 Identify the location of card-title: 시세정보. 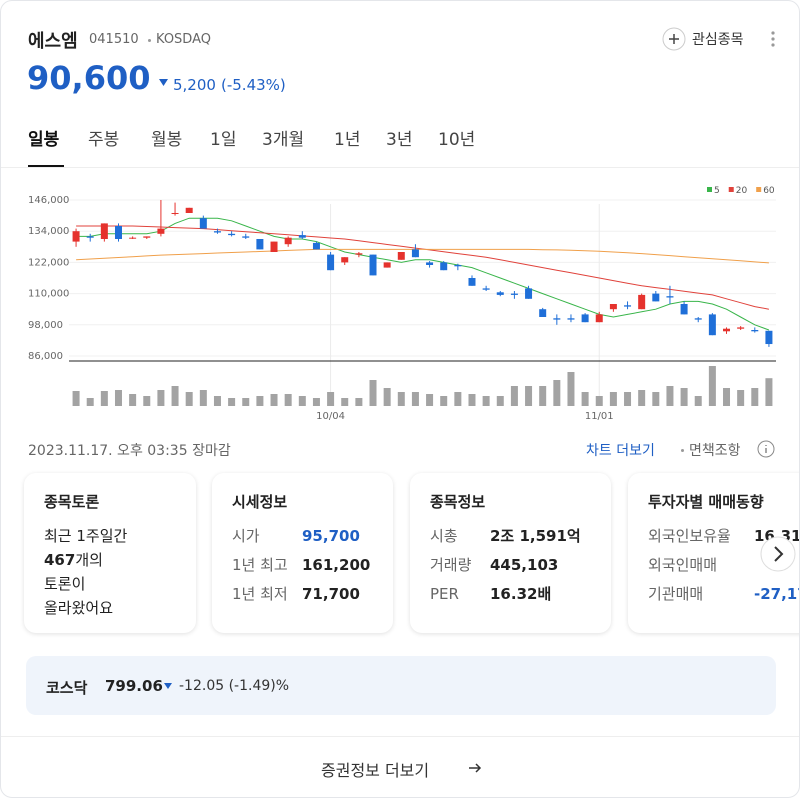
(260, 502).